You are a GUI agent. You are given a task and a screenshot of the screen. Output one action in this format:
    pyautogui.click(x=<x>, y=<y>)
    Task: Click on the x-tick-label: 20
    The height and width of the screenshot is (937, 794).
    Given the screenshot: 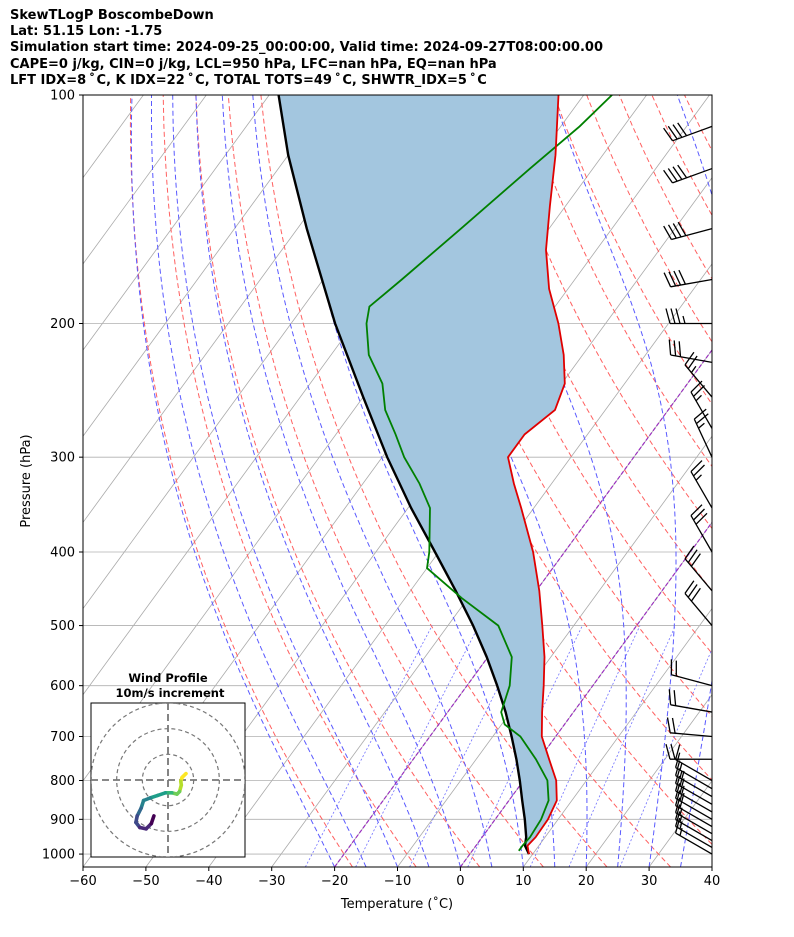 What is the action you would take?
    pyautogui.click(x=586, y=881)
    